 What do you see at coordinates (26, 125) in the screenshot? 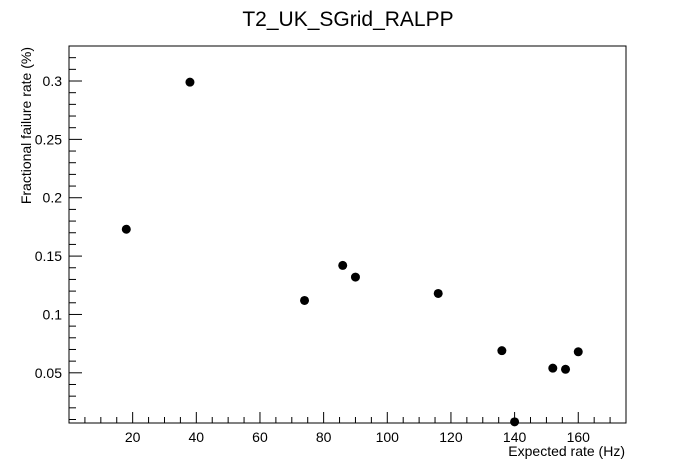
I see `y-axis-label: Fractional failure rate (%)` at bounding box center [26, 125].